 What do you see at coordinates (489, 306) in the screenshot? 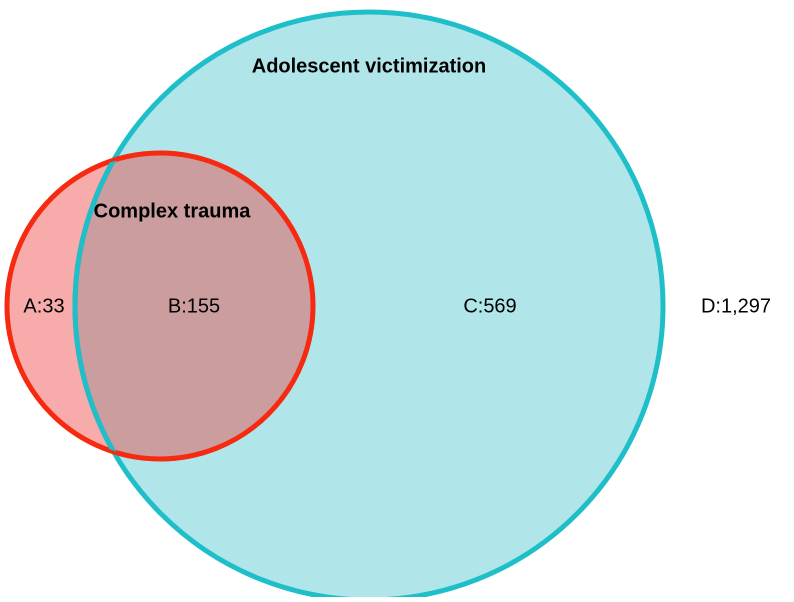
I see `region-label: C:569` at bounding box center [489, 306].